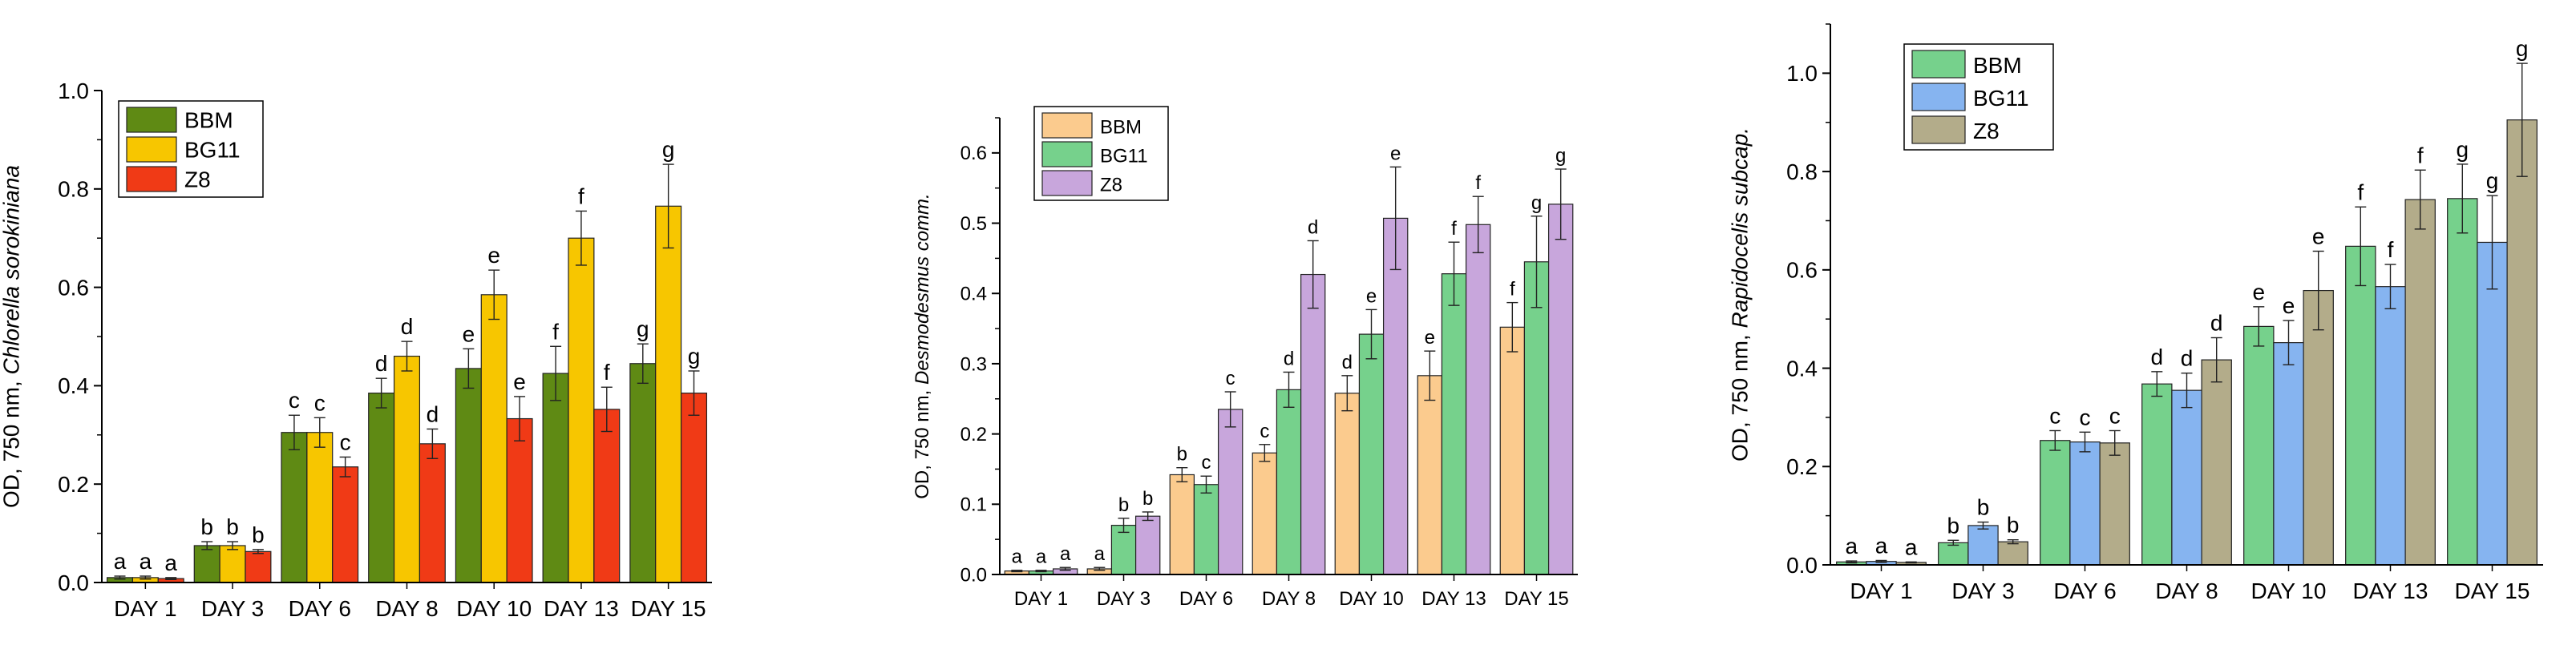 This screenshot has height=645, width=2576. Describe the element at coordinates (1739, 228) in the screenshot. I see `y-axis-label-species: Rapidocelis subcap.` at that location.